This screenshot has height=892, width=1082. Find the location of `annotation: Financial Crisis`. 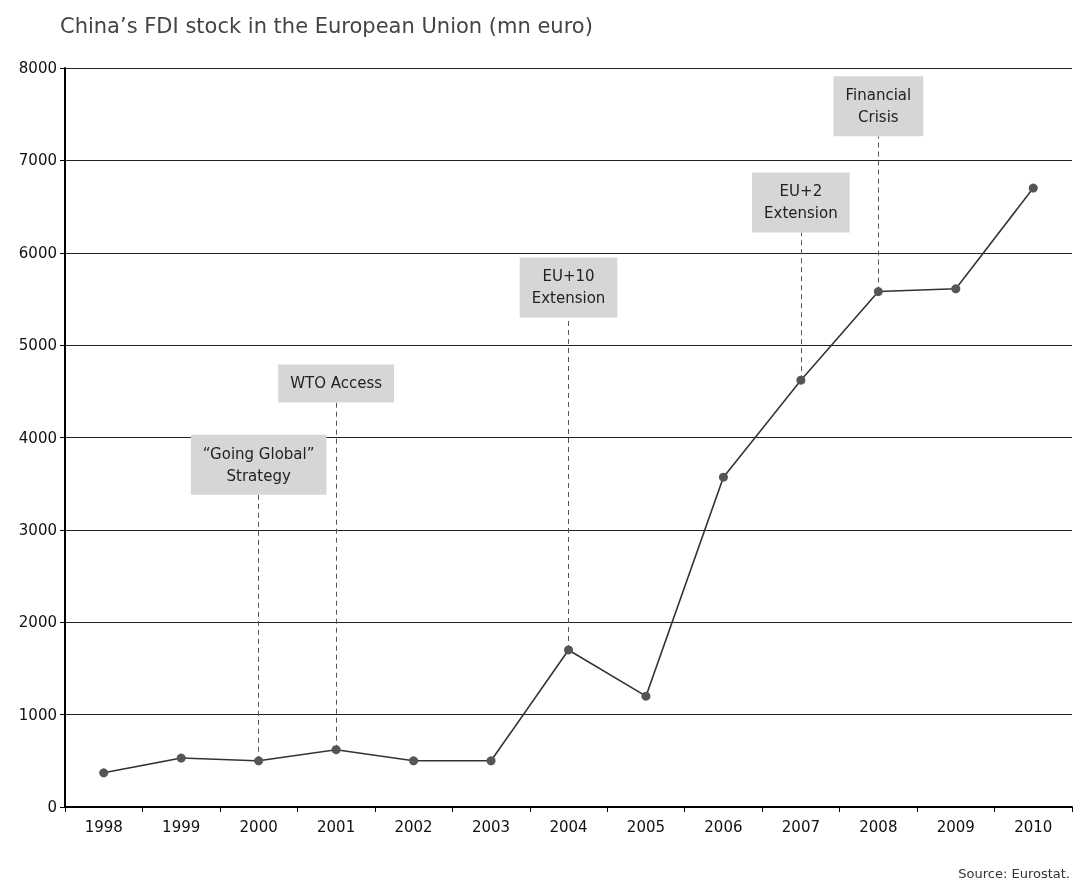

annotation: Financial Crisis is located at coordinates (878, 106).